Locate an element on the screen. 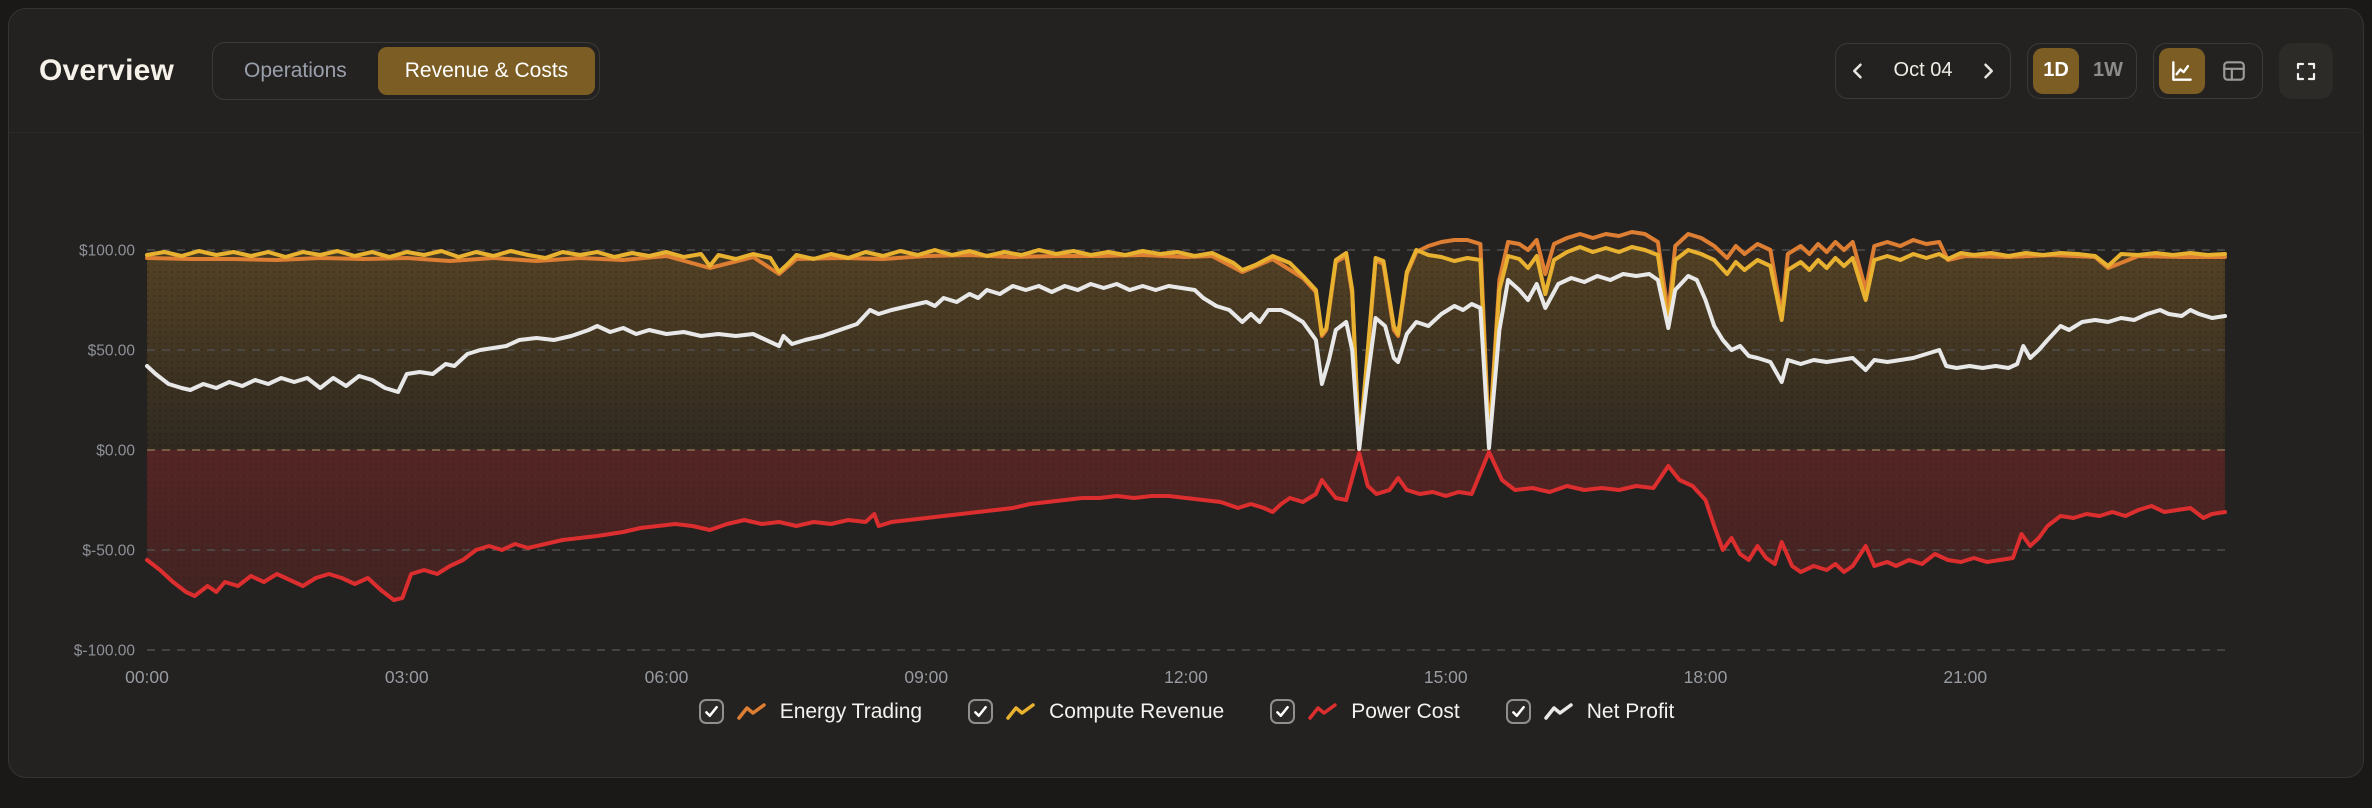  chevron-left-icon is located at coordinates (1857, 70).